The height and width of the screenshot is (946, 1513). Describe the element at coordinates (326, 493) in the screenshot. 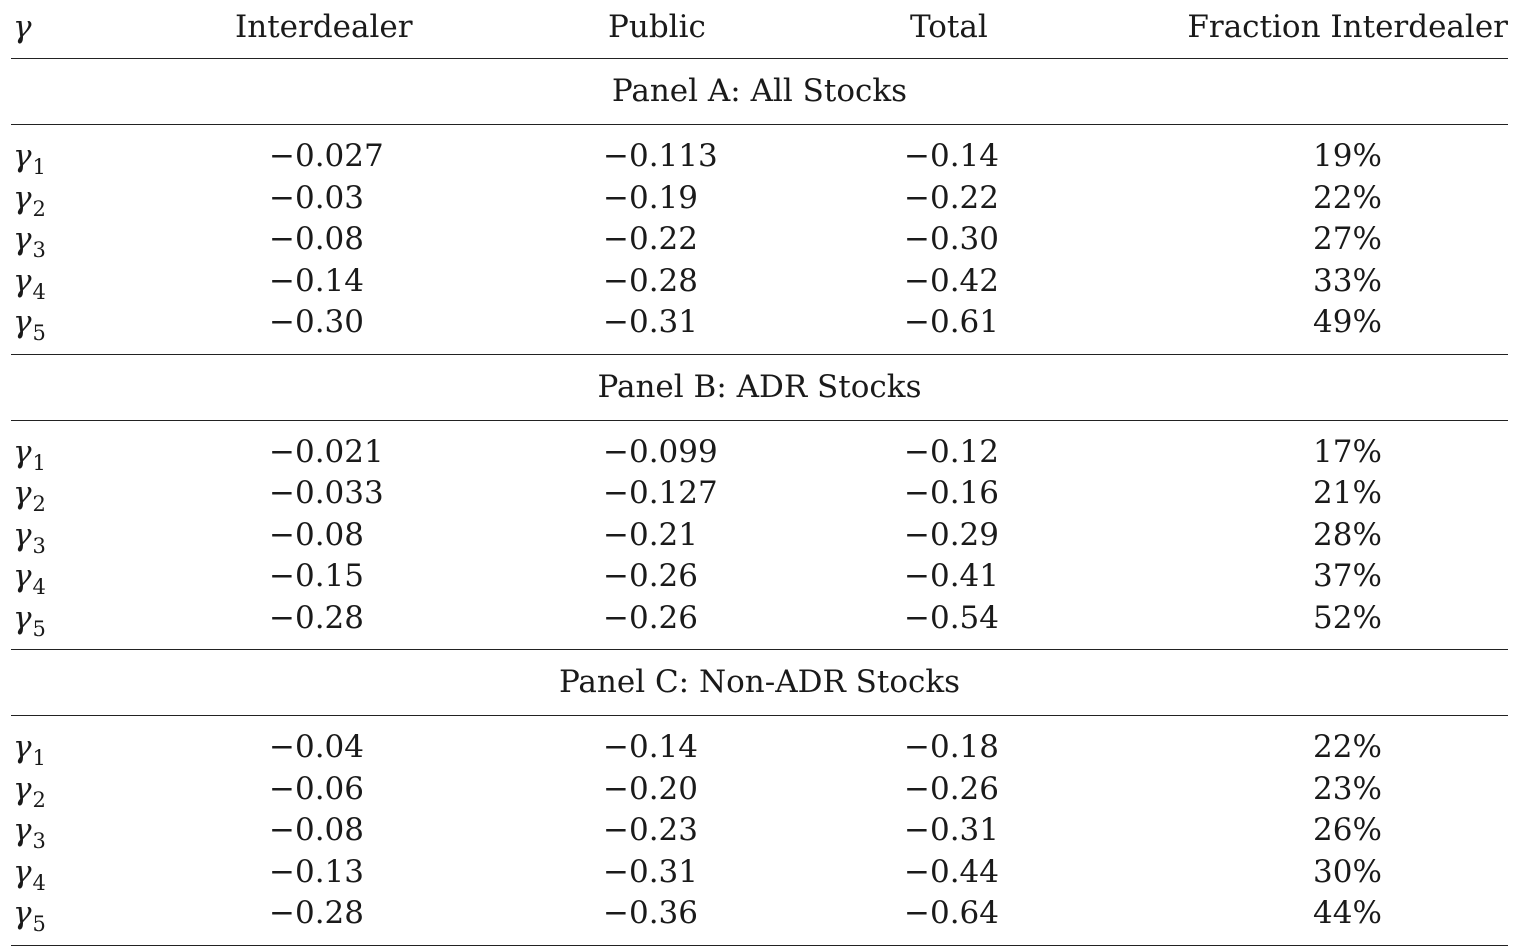

I see `cell-interdealer: −0.033` at that location.